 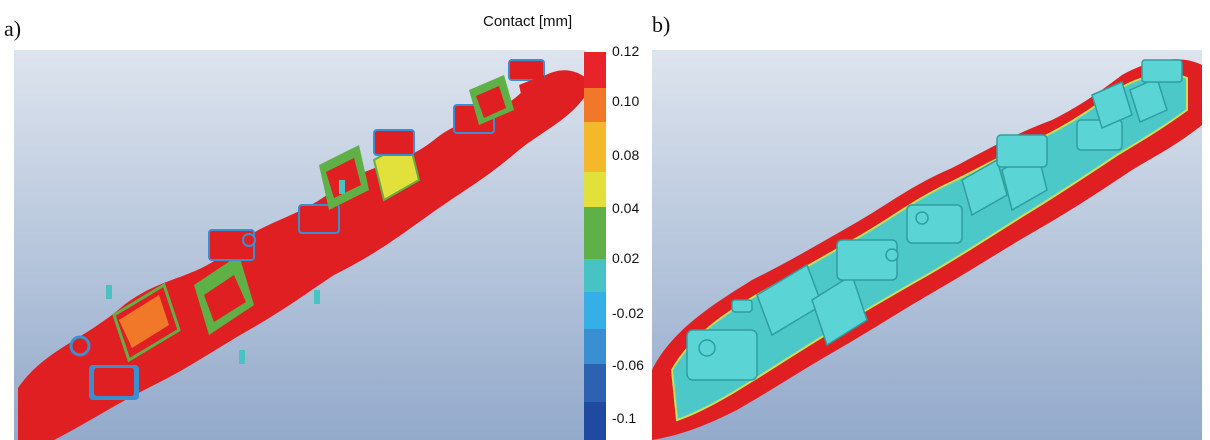 What do you see at coordinates (626, 208) in the screenshot?
I see `legend-tick: 0.04` at bounding box center [626, 208].